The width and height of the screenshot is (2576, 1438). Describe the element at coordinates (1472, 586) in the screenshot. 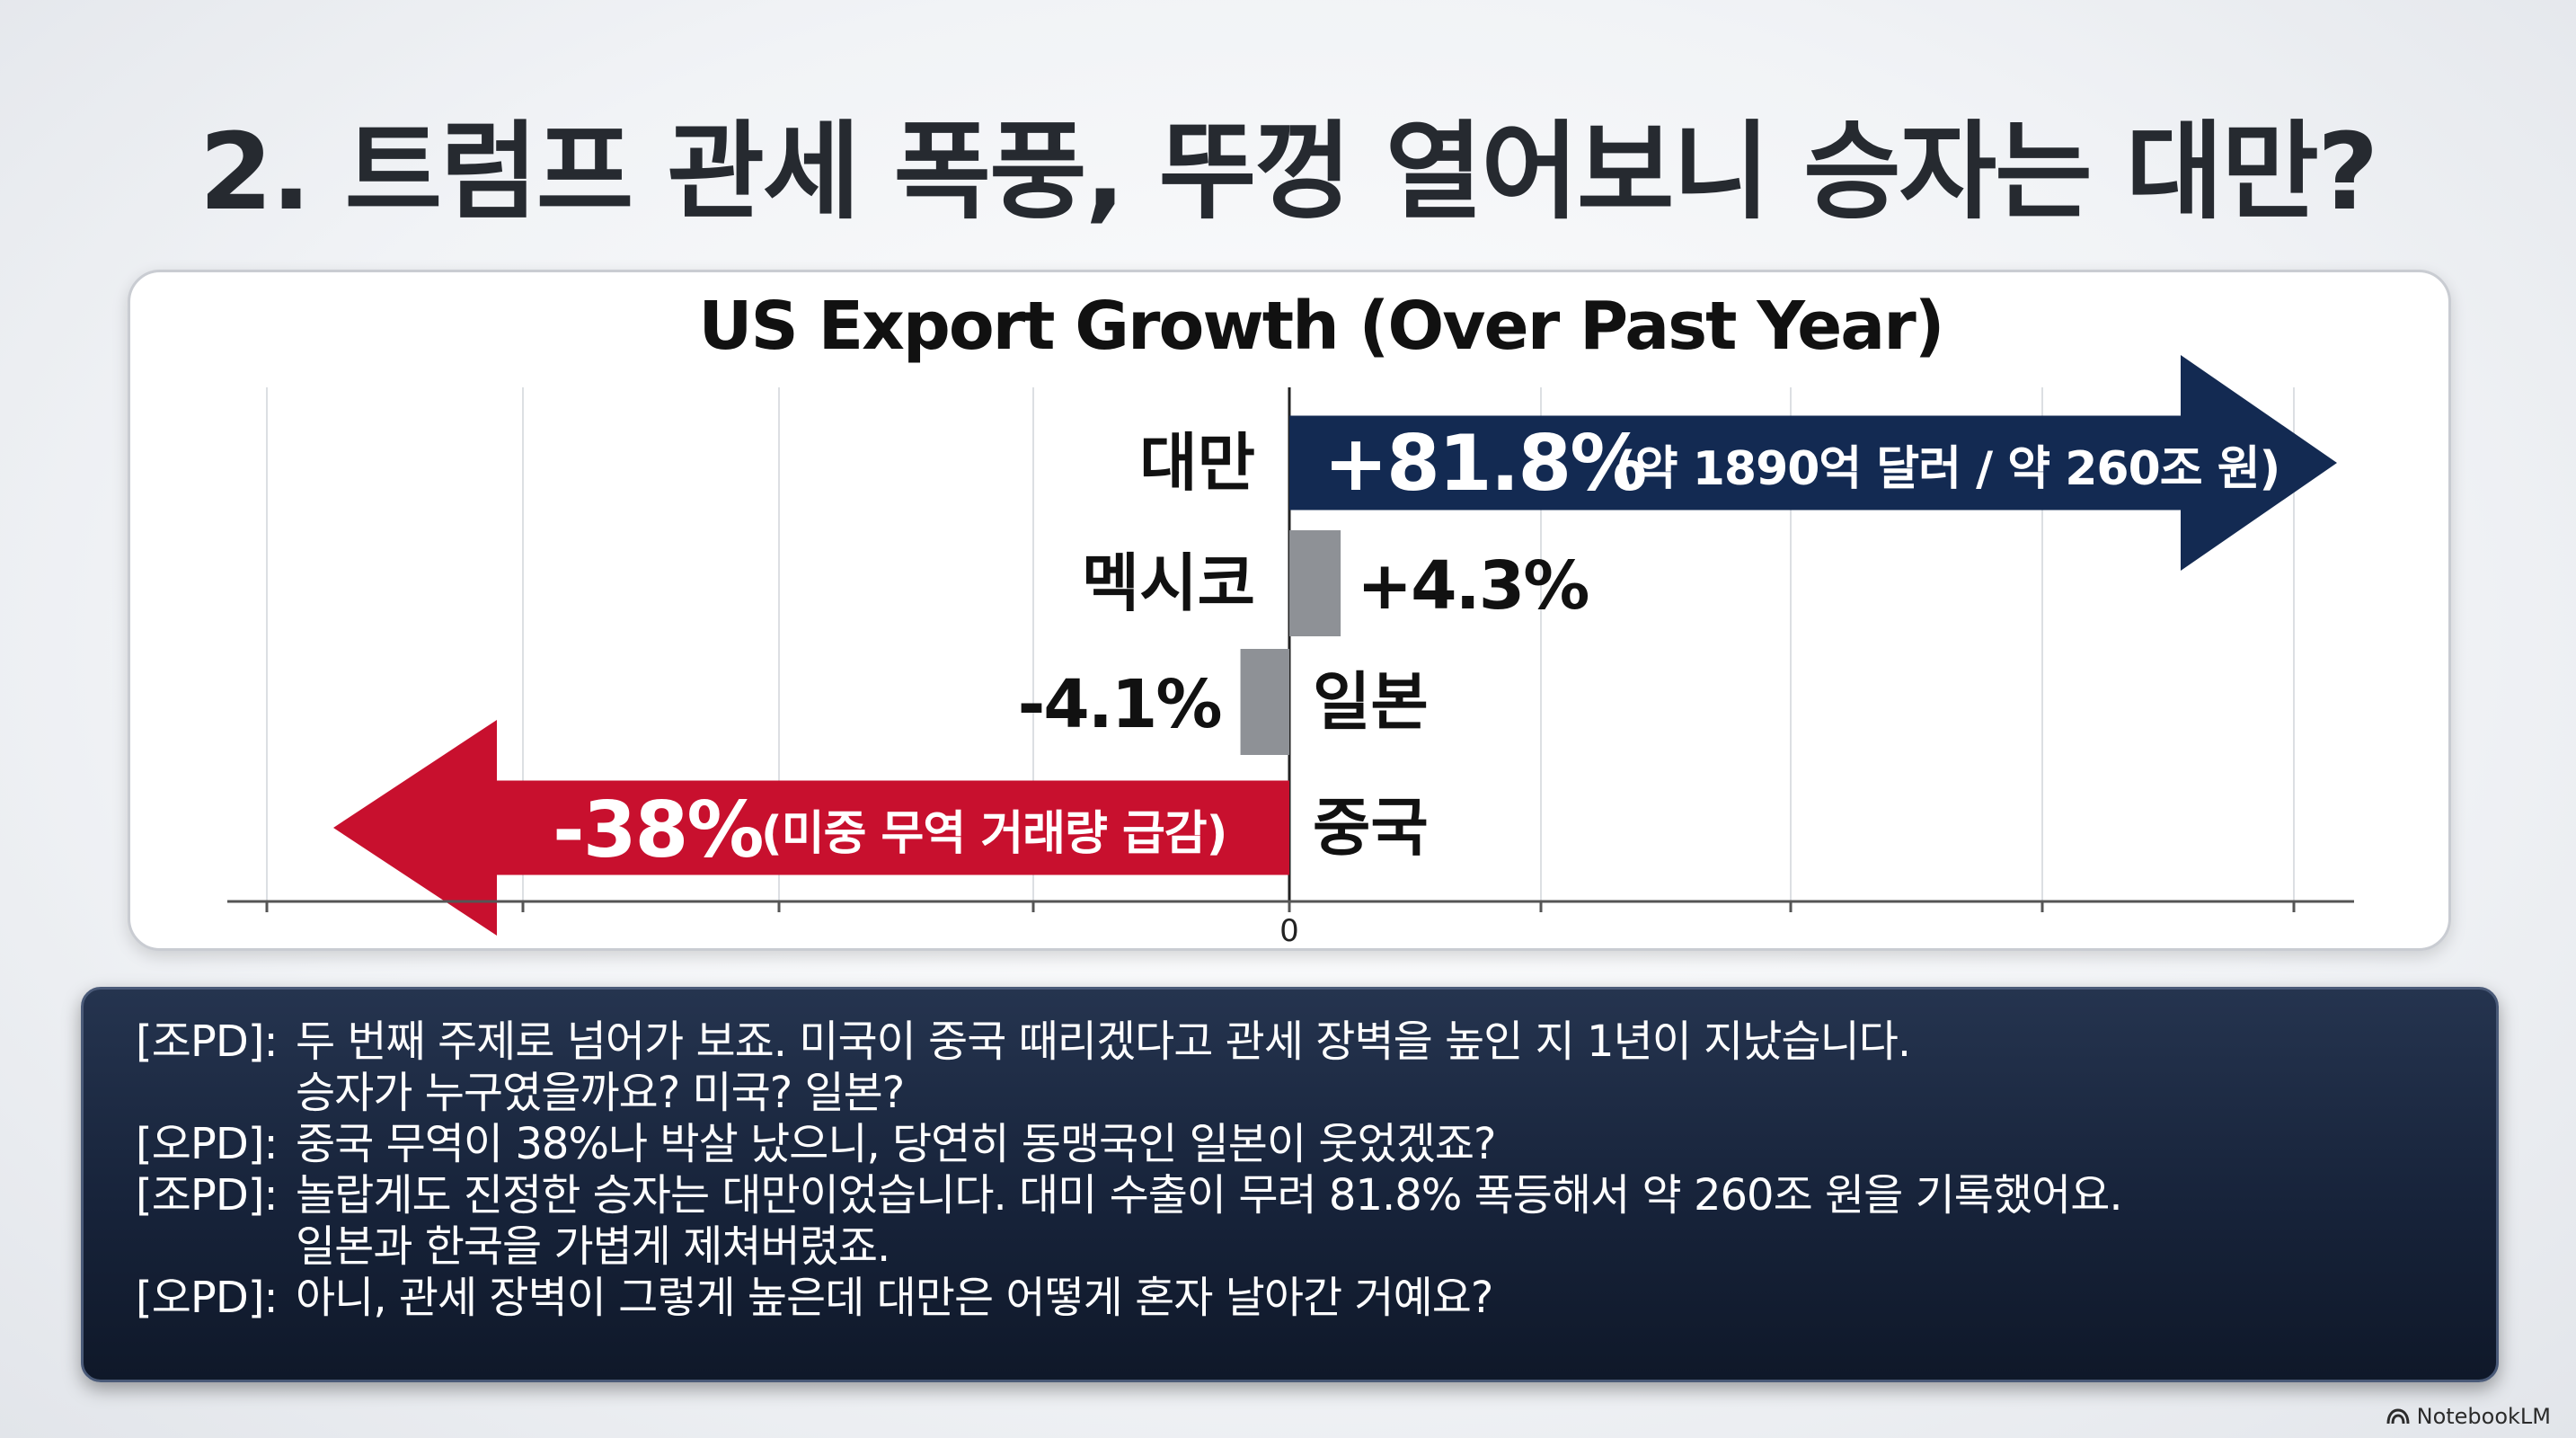

I see `value-label: +4.3%` at that location.